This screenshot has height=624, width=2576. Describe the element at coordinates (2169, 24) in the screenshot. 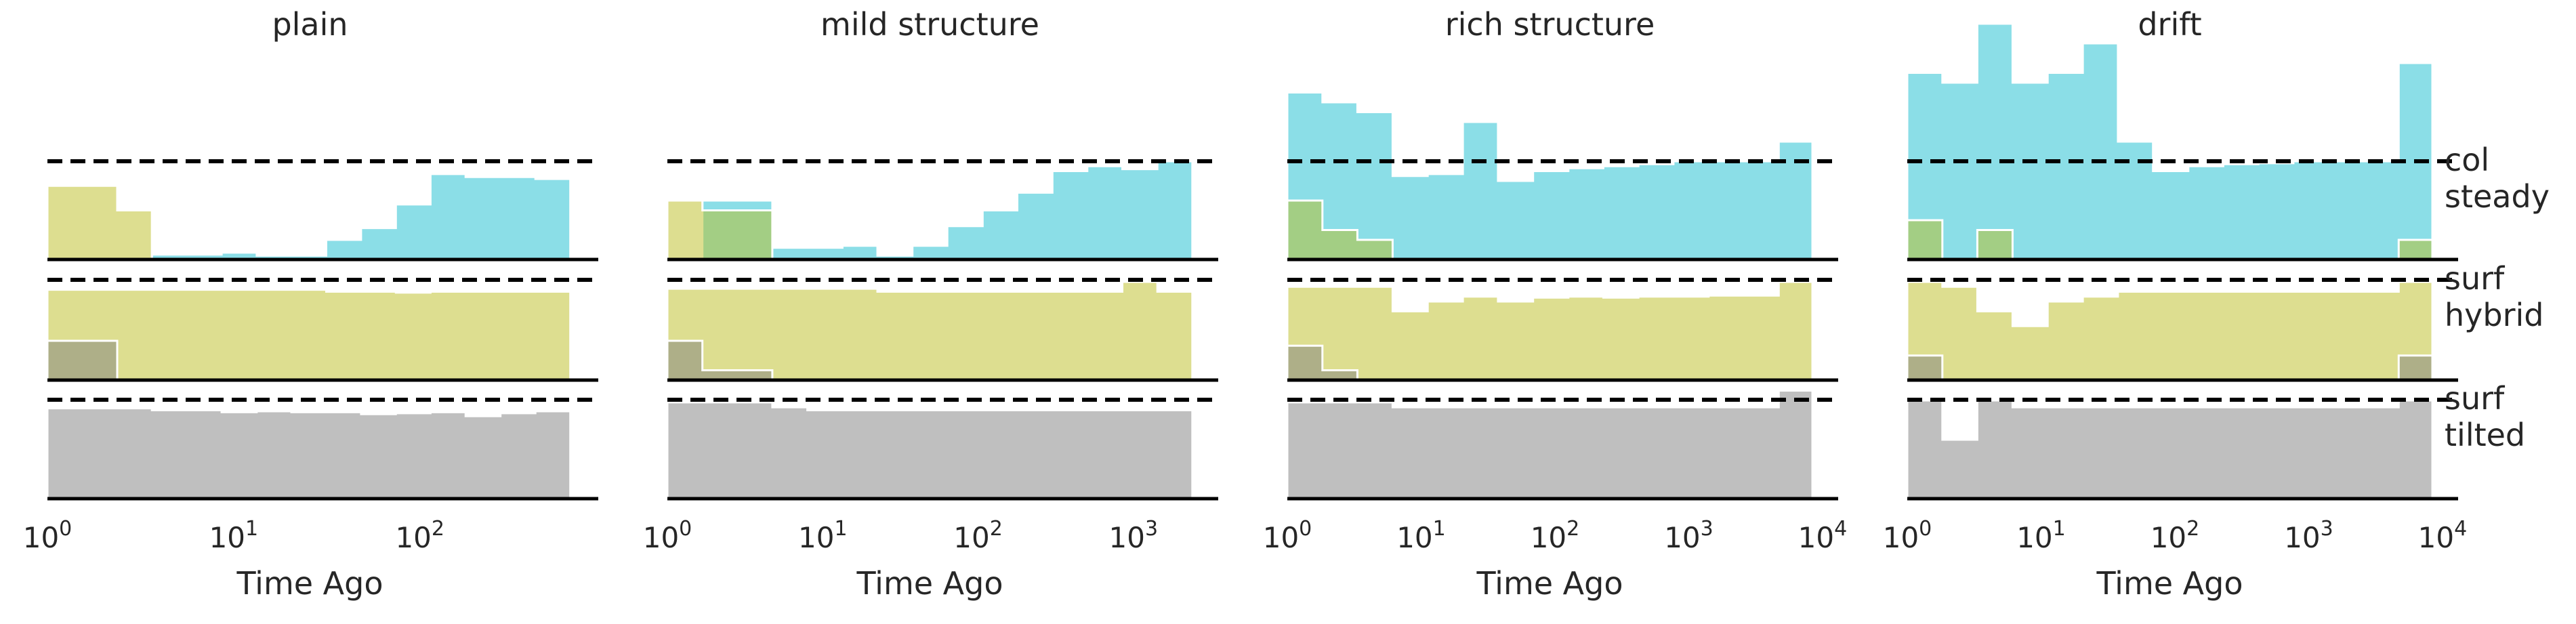

I see `panel-title: drift` at that location.